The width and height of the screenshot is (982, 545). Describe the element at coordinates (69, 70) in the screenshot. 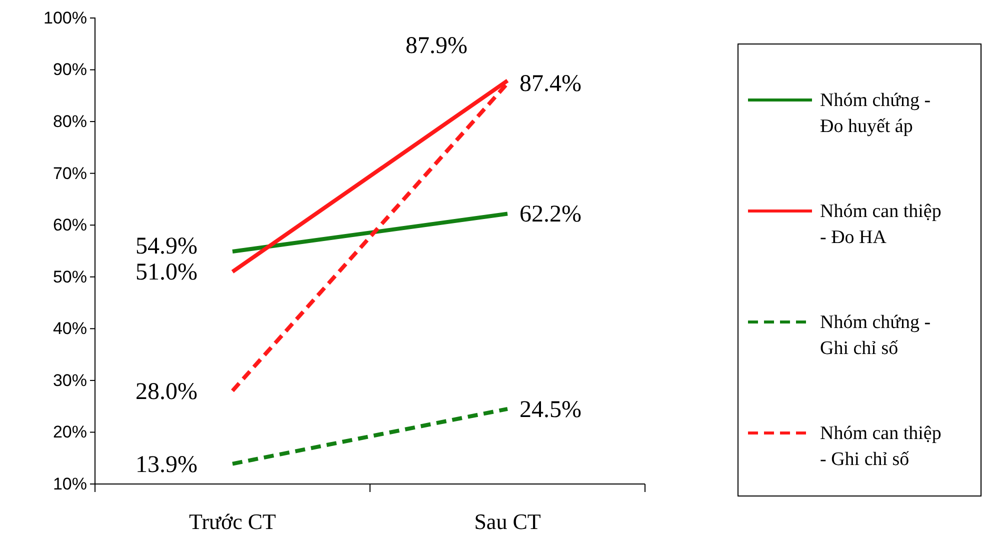

I see `y-tick-label: 90%` at that location.